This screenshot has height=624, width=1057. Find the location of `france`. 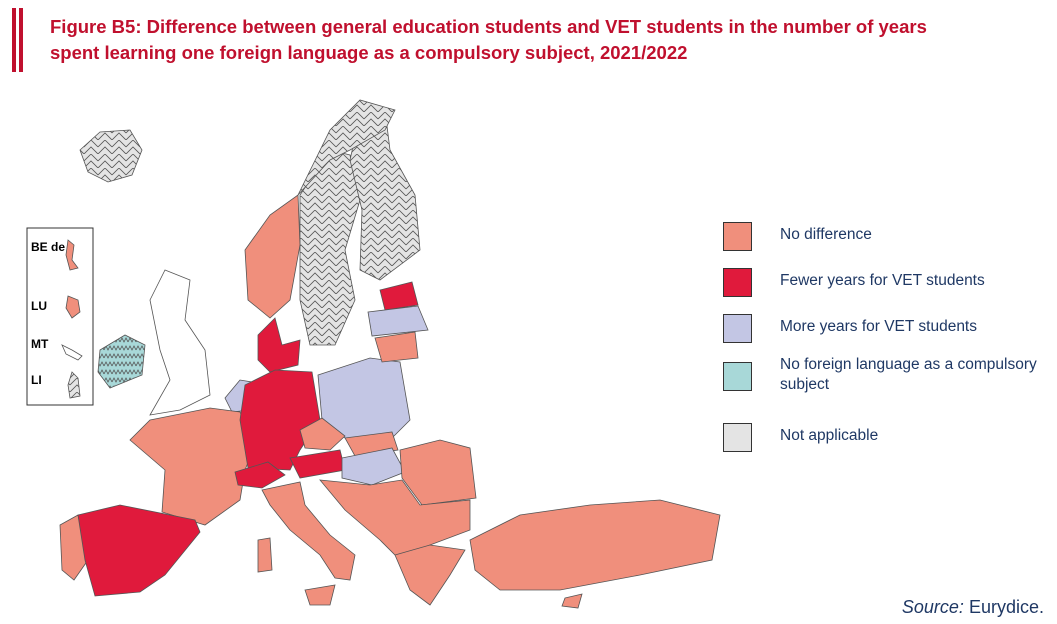

france is located at coordinates (192, 466).